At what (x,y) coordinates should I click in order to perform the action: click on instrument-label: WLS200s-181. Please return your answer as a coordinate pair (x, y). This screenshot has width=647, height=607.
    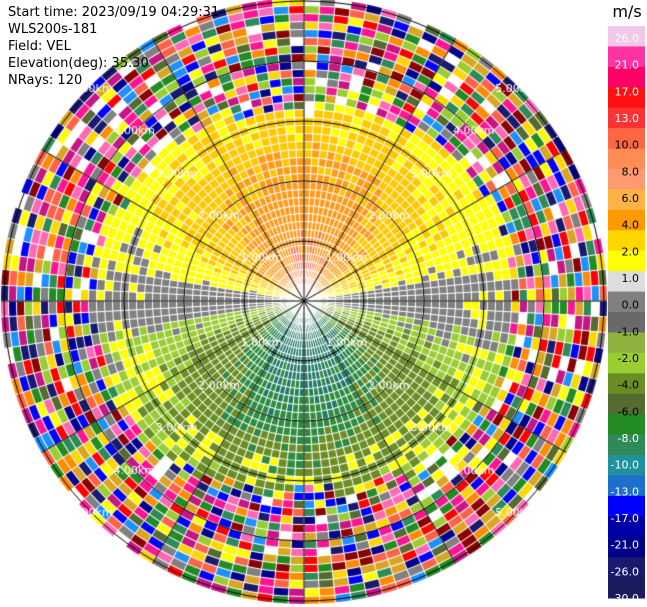
    Looking at the image, I should click on (53, 29).